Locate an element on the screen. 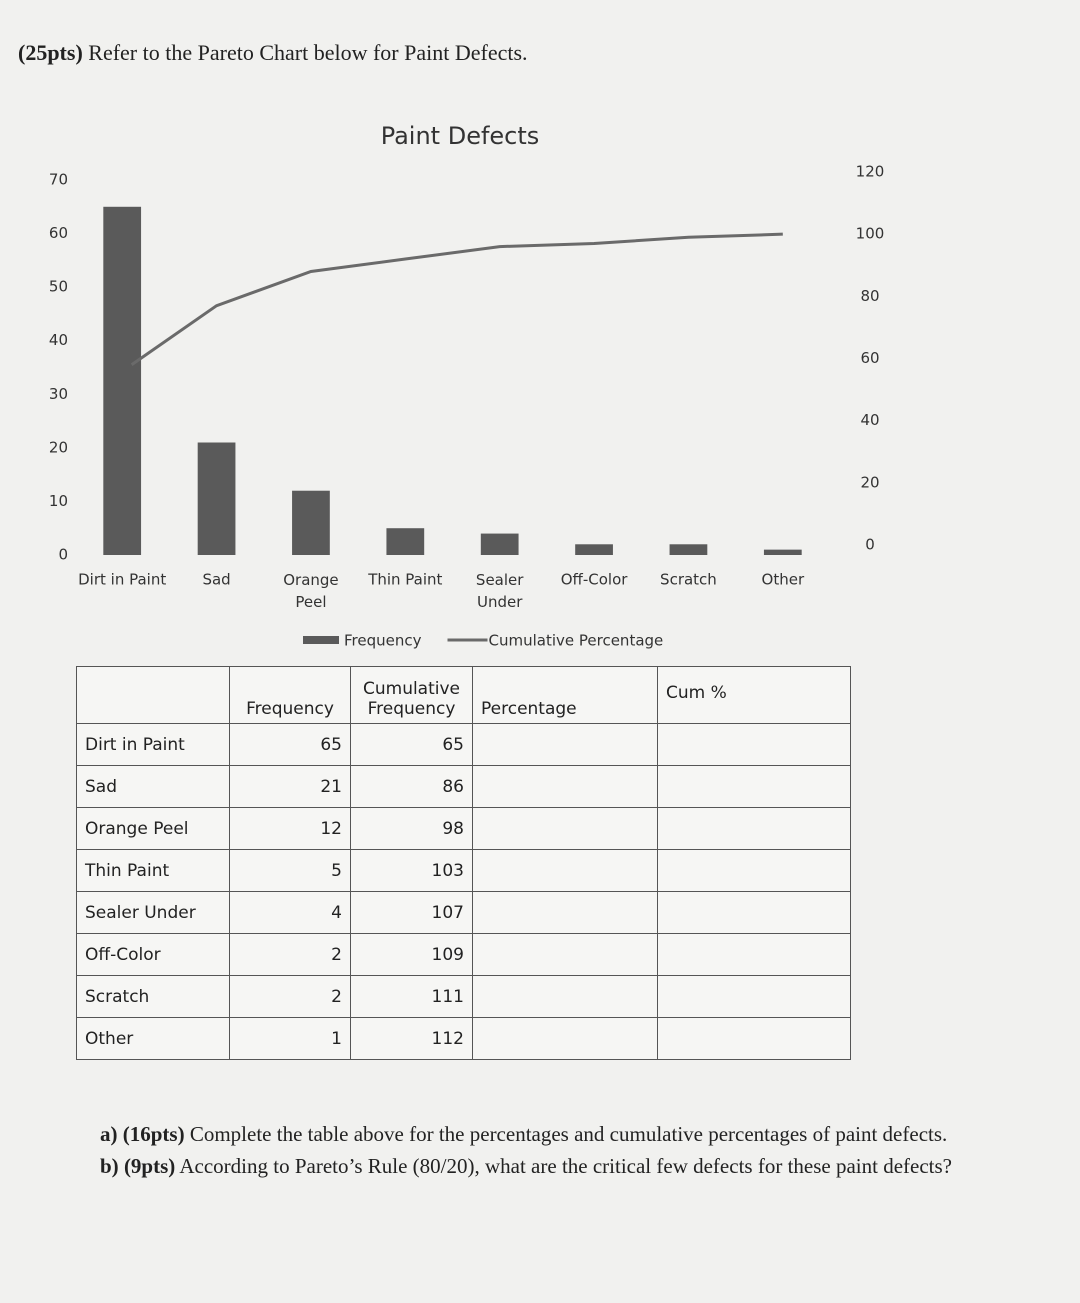 The height and width of the screenshot is (1303, 1080). y-tick-label: 0 is located at coordinates (63, 555).